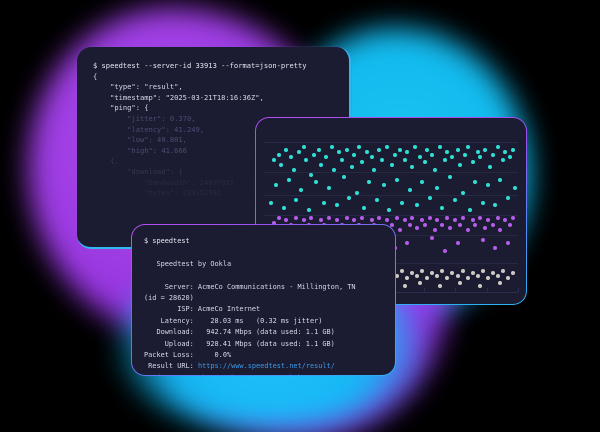 This screenshot has height=432, width=600. What do you see at coordinates (167, 241) in the screenshot?
I see `result-line-0: $ speedtest` at bounding box center [167, 241].